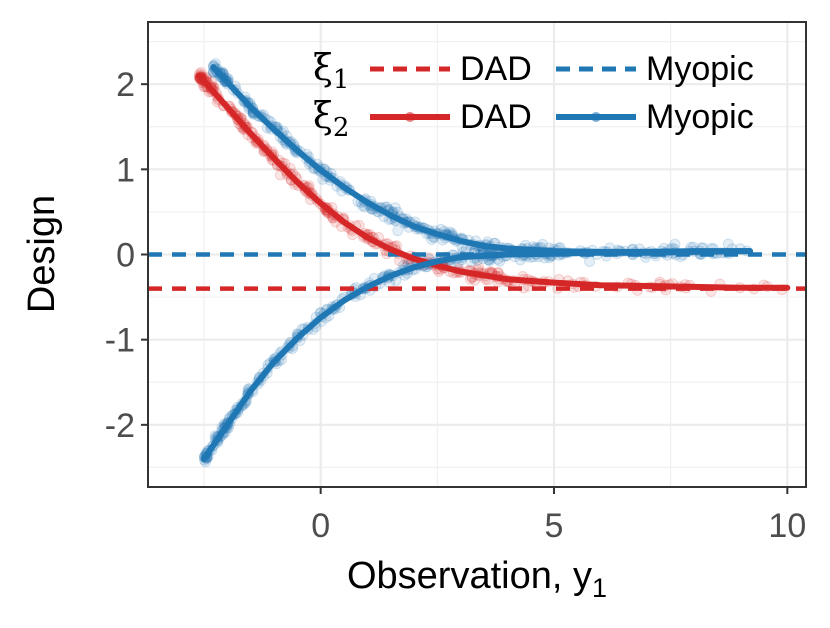 The height and width of the screenshot is (628, 830). Describe the element at coordinates (496, 117) in the screenshot. I see `legend-label-xi2-dad: DAD` at that location.